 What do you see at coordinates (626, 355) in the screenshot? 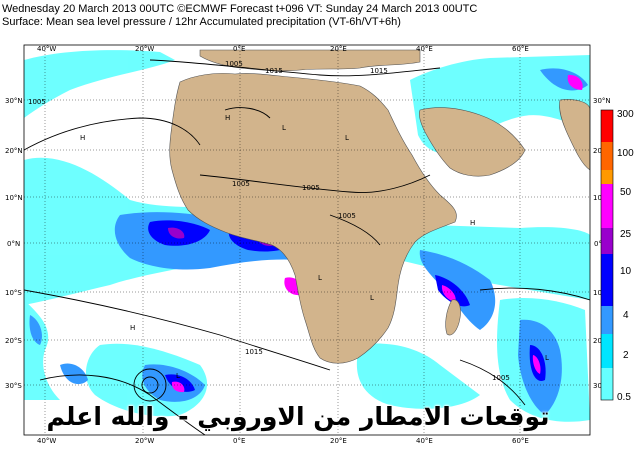
I see `legend-value: 2` at bounding box center [626, 355].